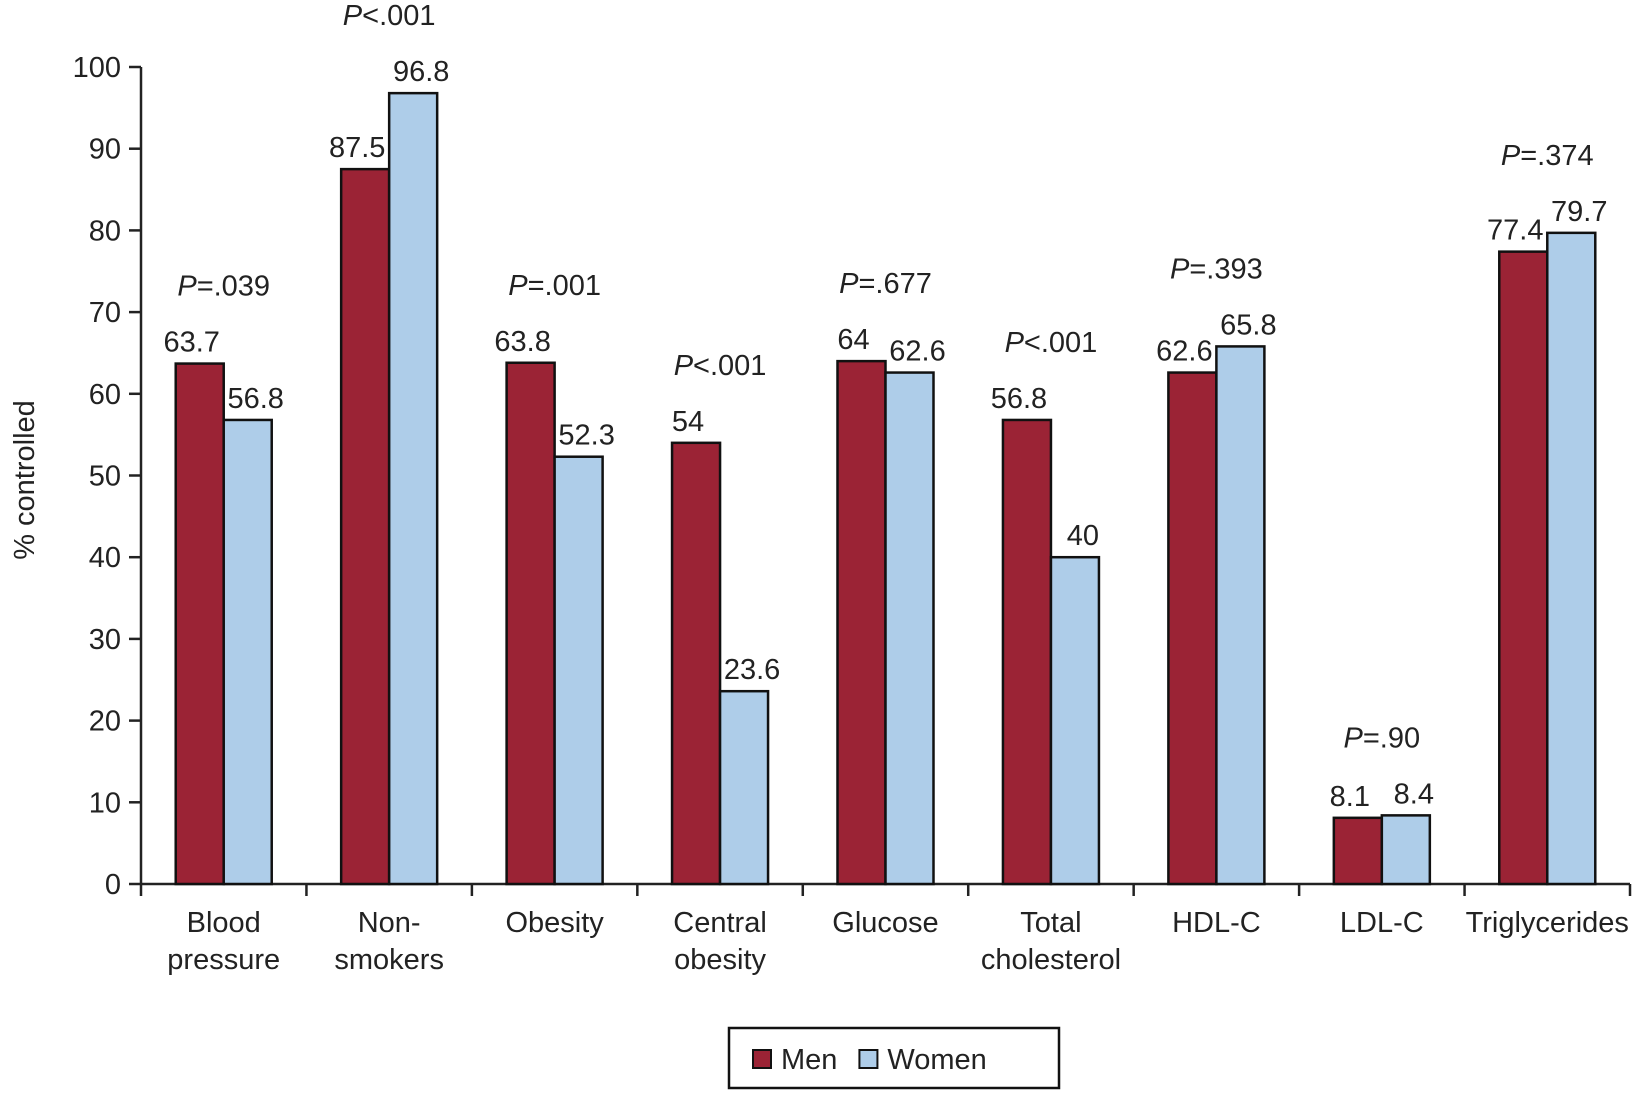 This screenshot has height=1093, width=1639. I want to click on annotation: P=.039, so click(223, 287).